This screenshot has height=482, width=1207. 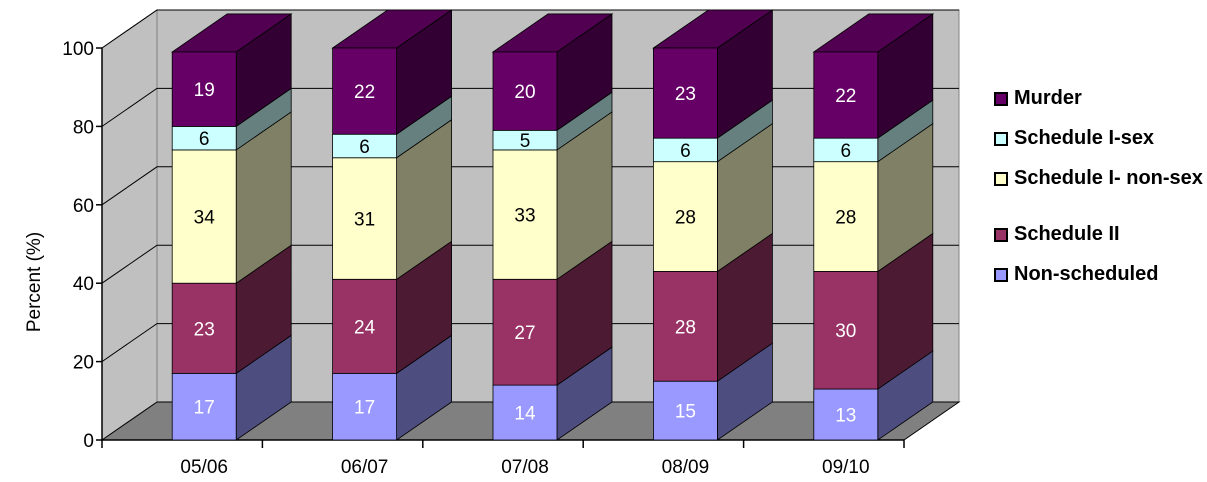 What do you see at coordinates (1099, 102) in the screenshot?
I see `legend-item: Murder` at bounding box center [1099, 102].